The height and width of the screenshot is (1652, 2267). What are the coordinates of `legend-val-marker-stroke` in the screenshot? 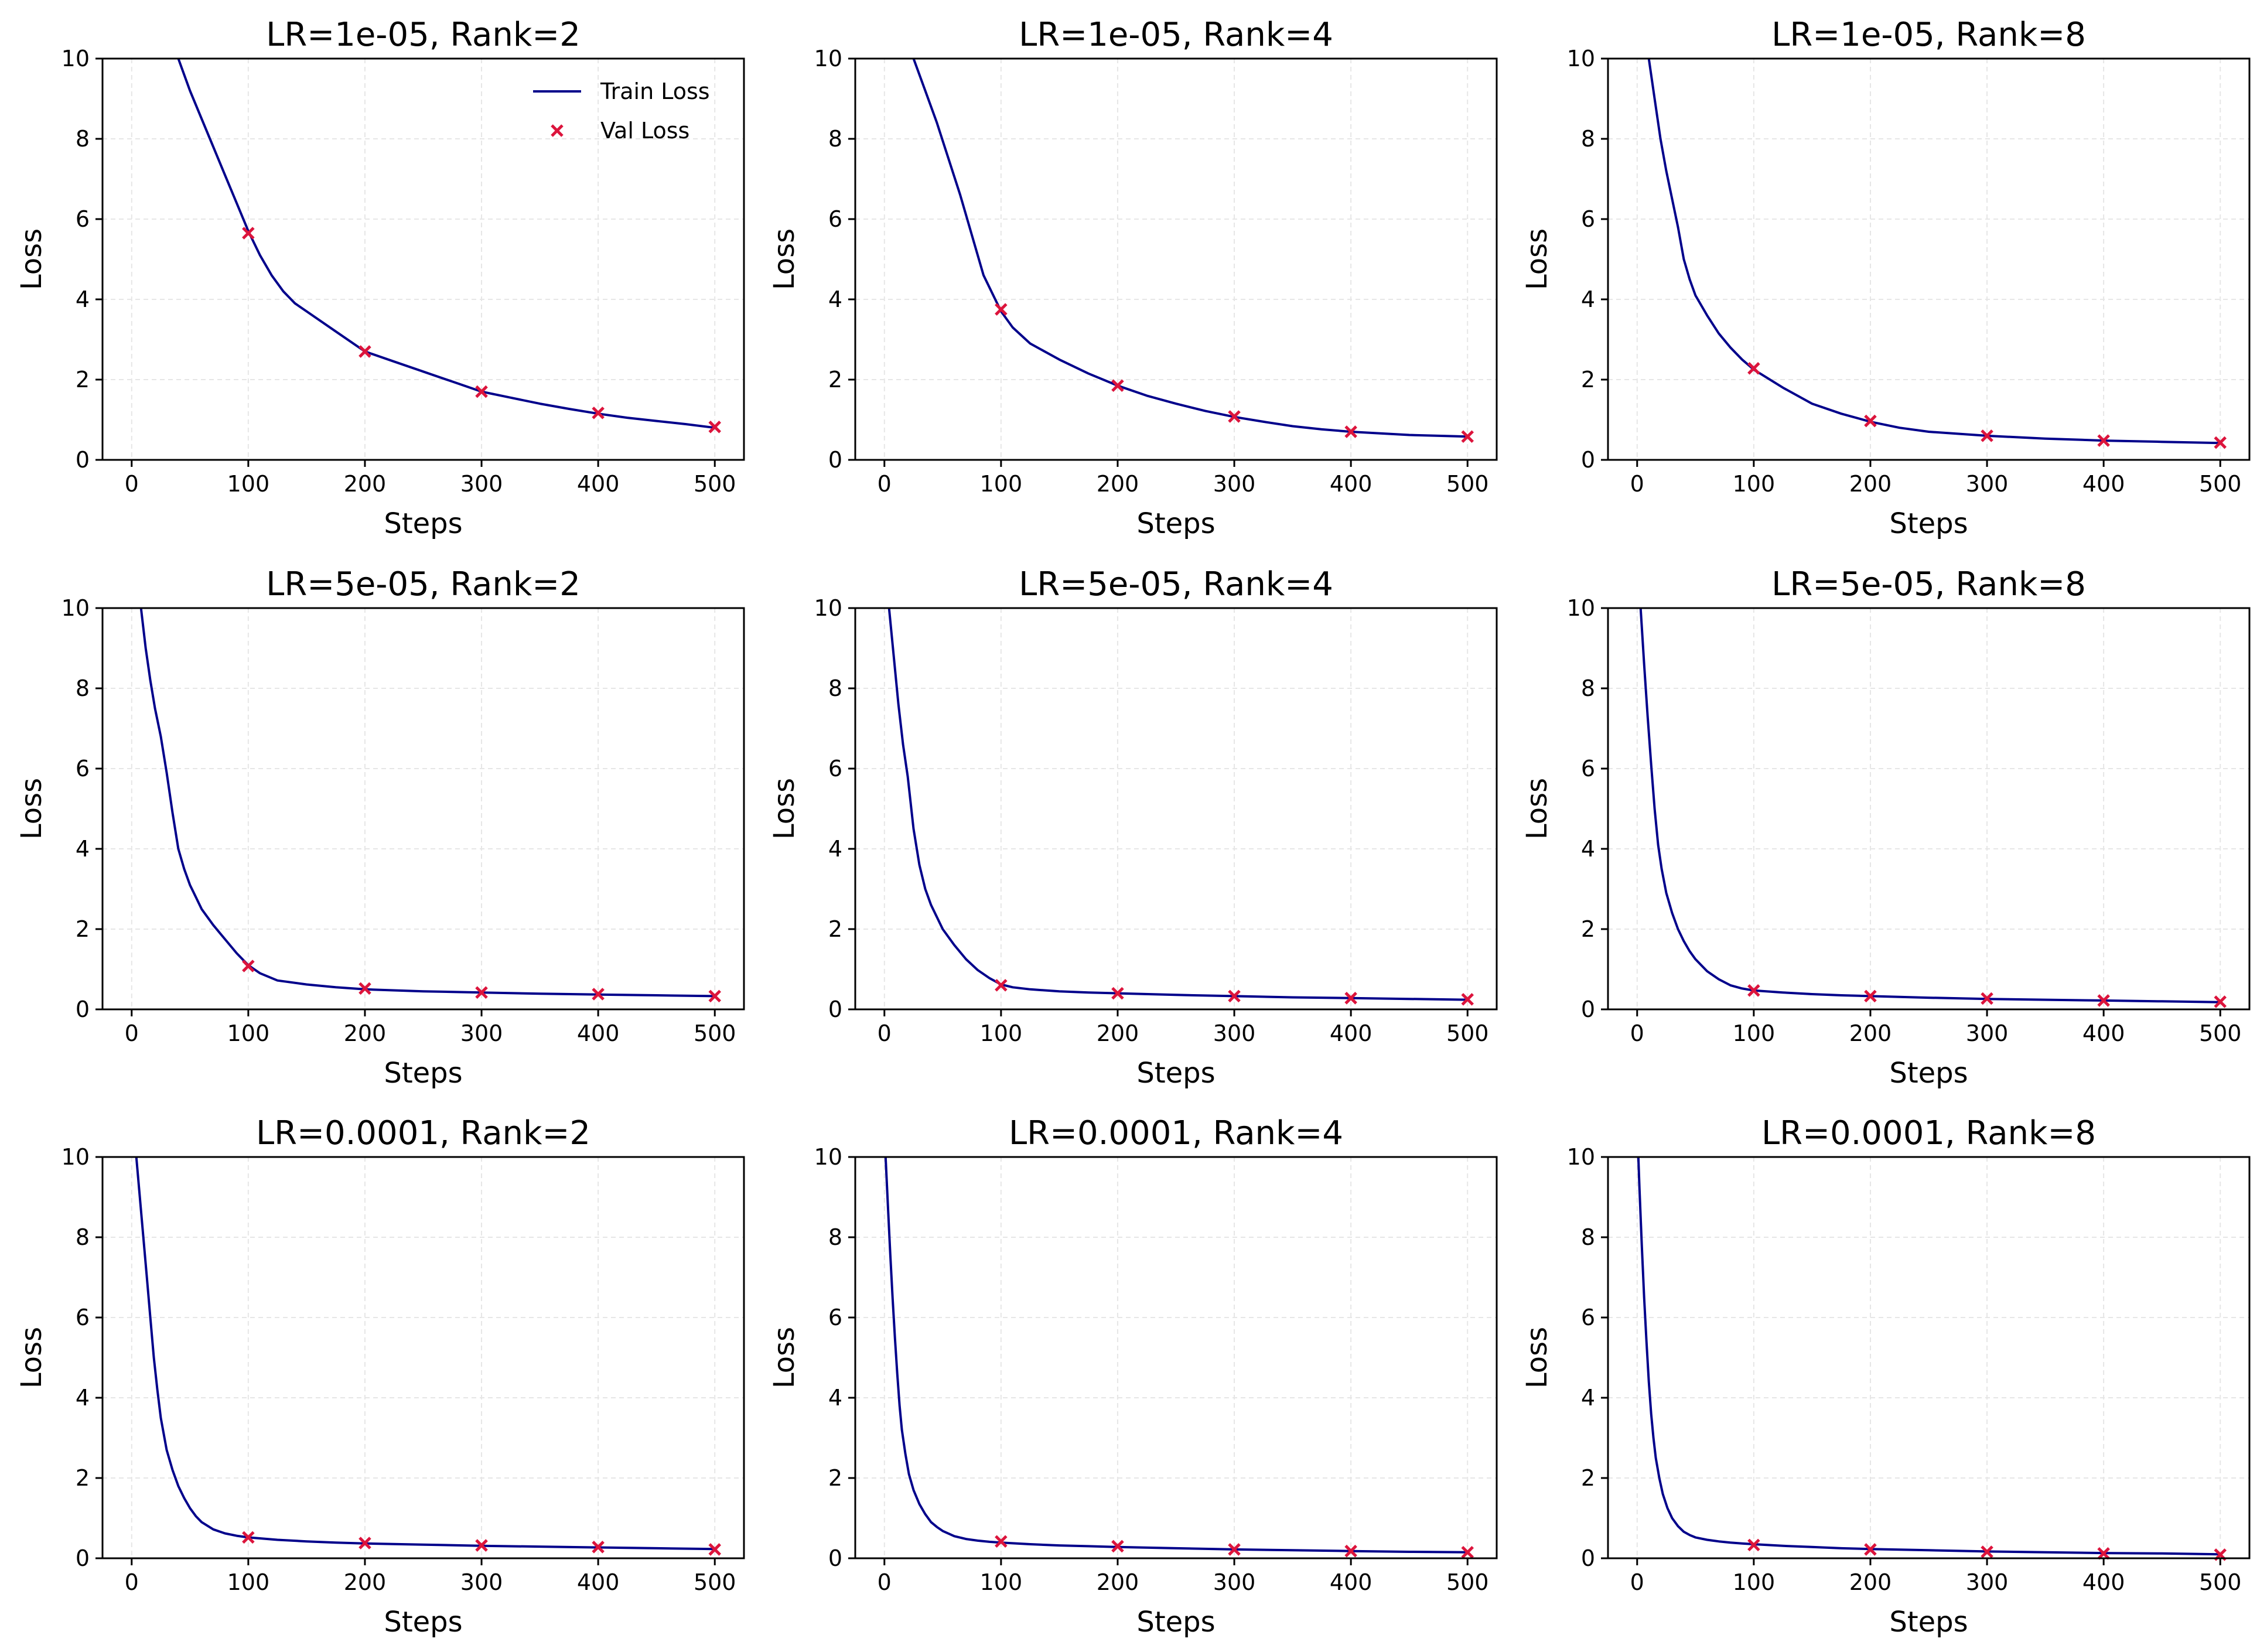 It's located at (557, 130).